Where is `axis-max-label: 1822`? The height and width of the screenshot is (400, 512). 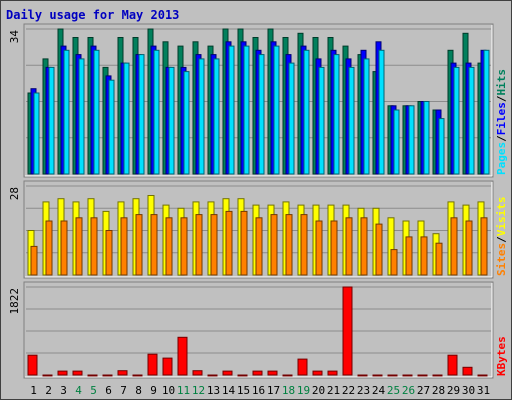 axis-max-label: 1822 is located at coordinates (14, 301).